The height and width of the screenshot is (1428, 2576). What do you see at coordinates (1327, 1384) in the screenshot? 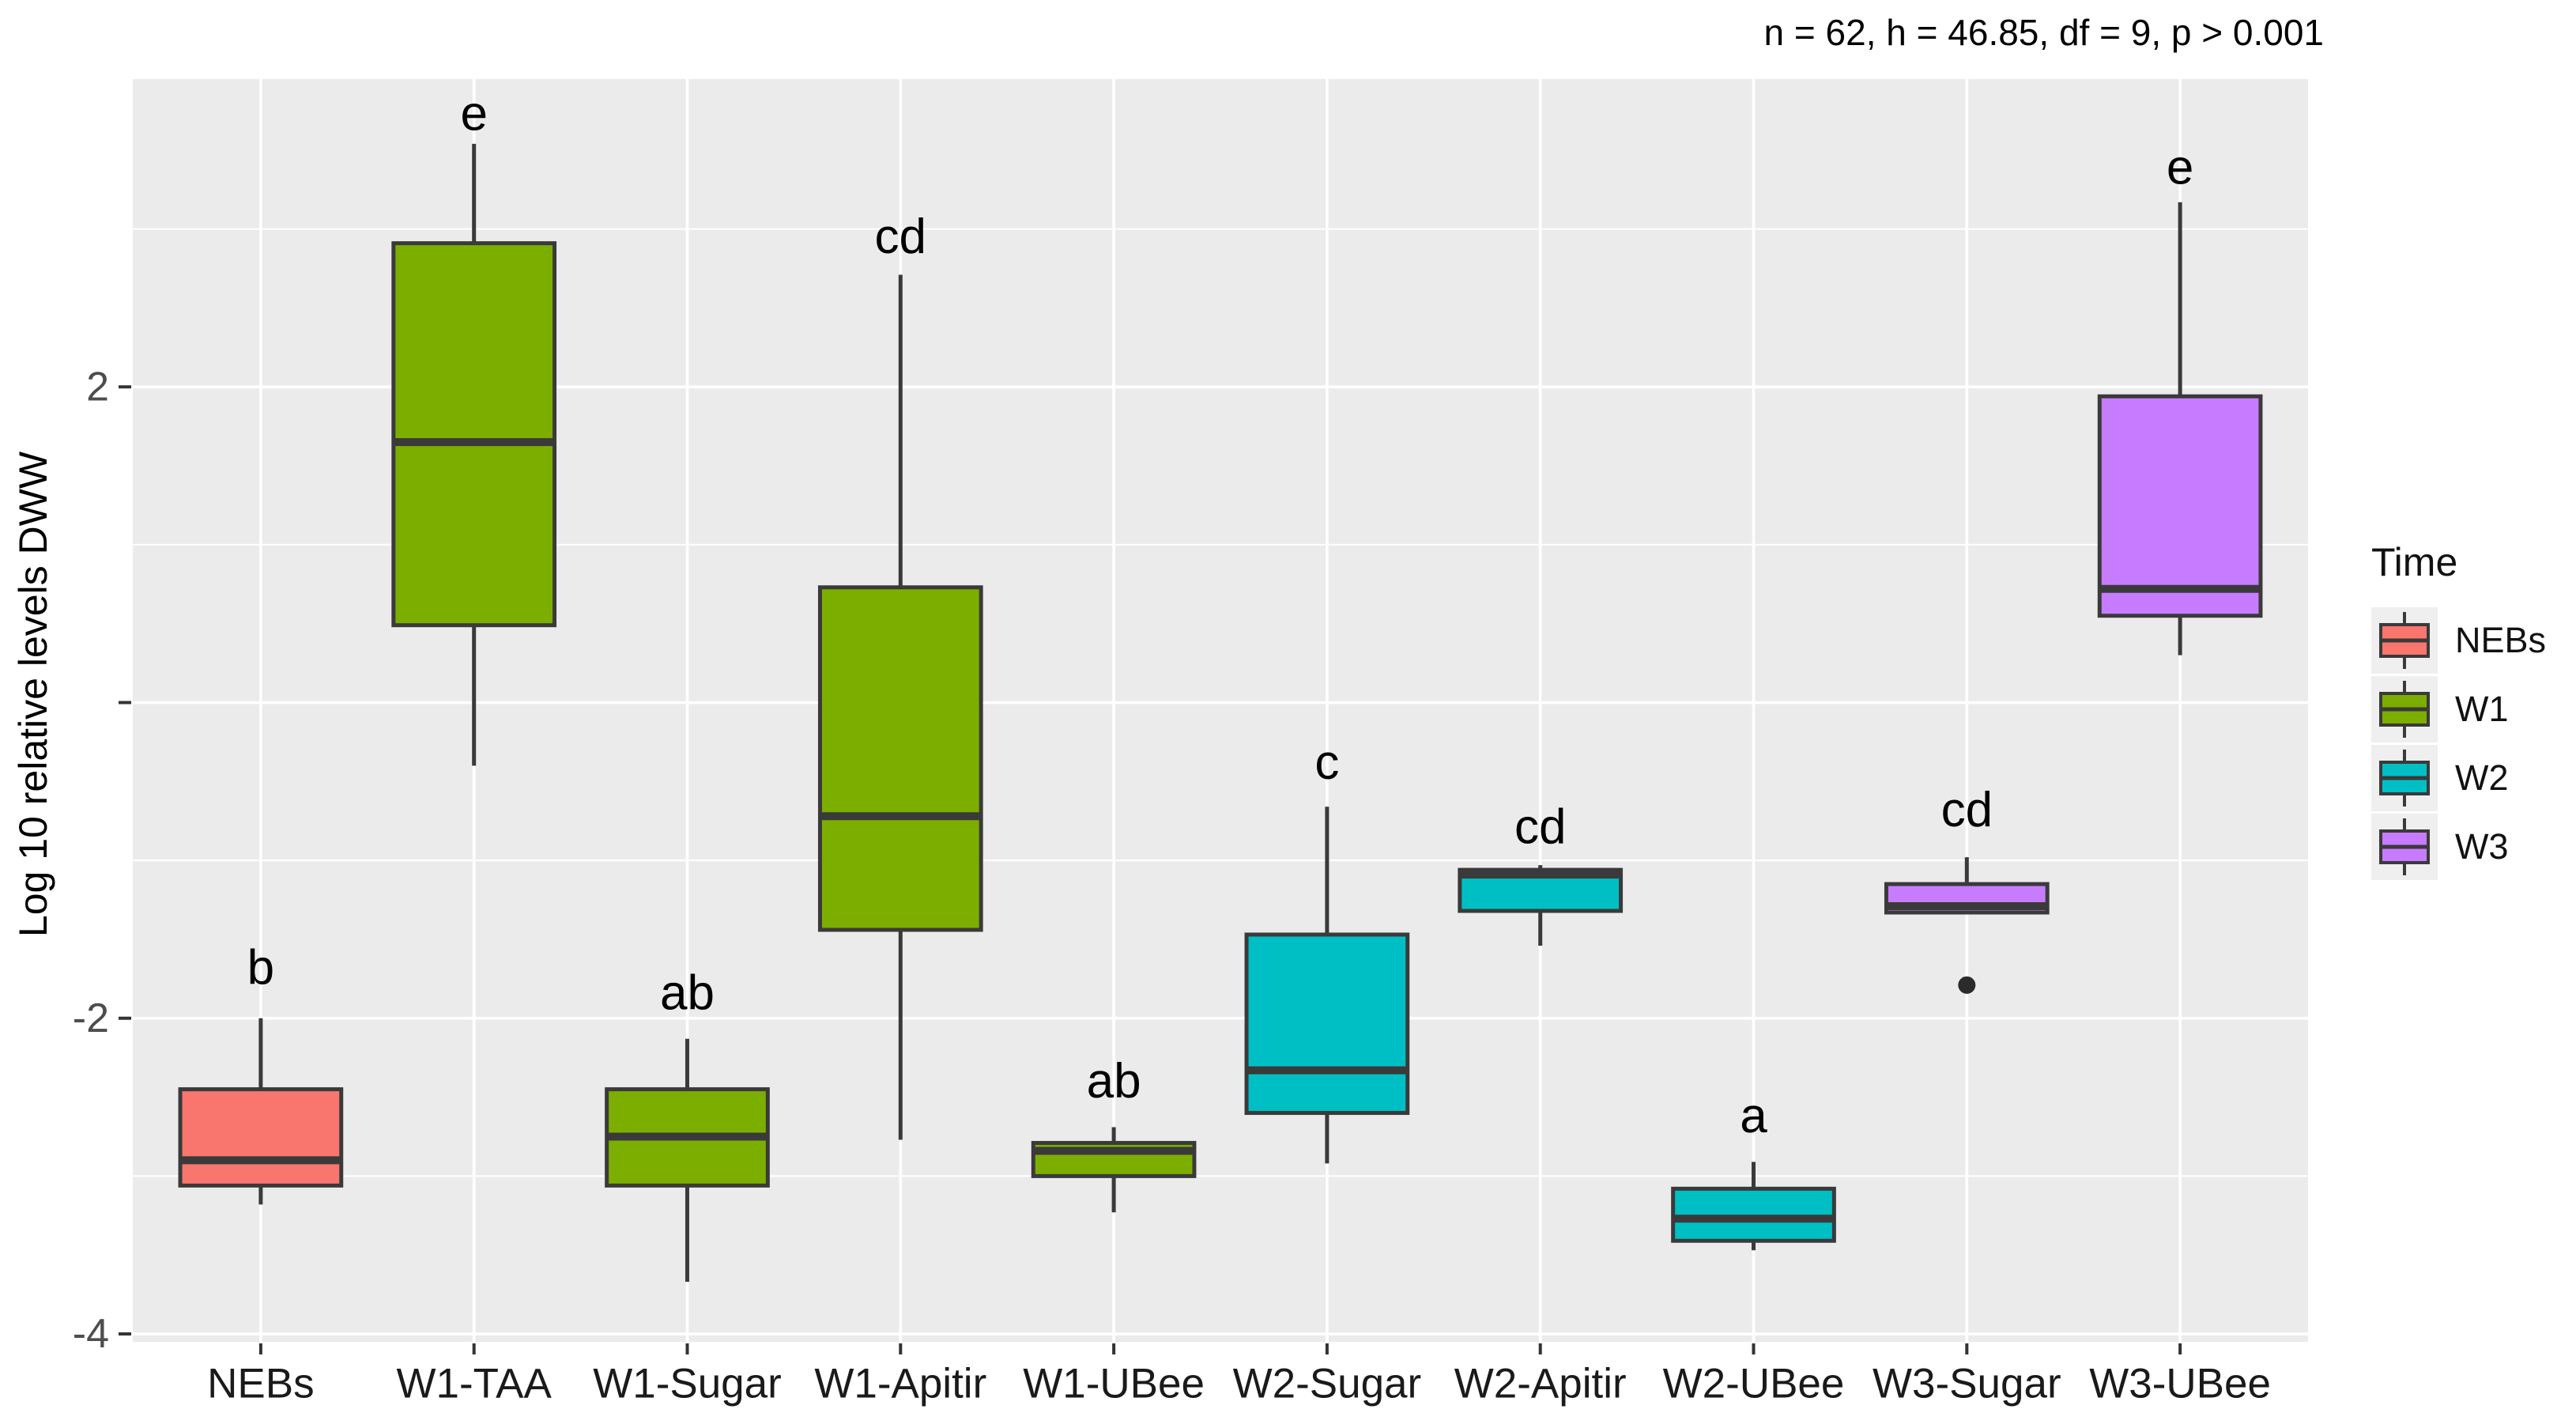
I see `x-tick-label: W2-Sugar` at bounding box center [1327, 1384].